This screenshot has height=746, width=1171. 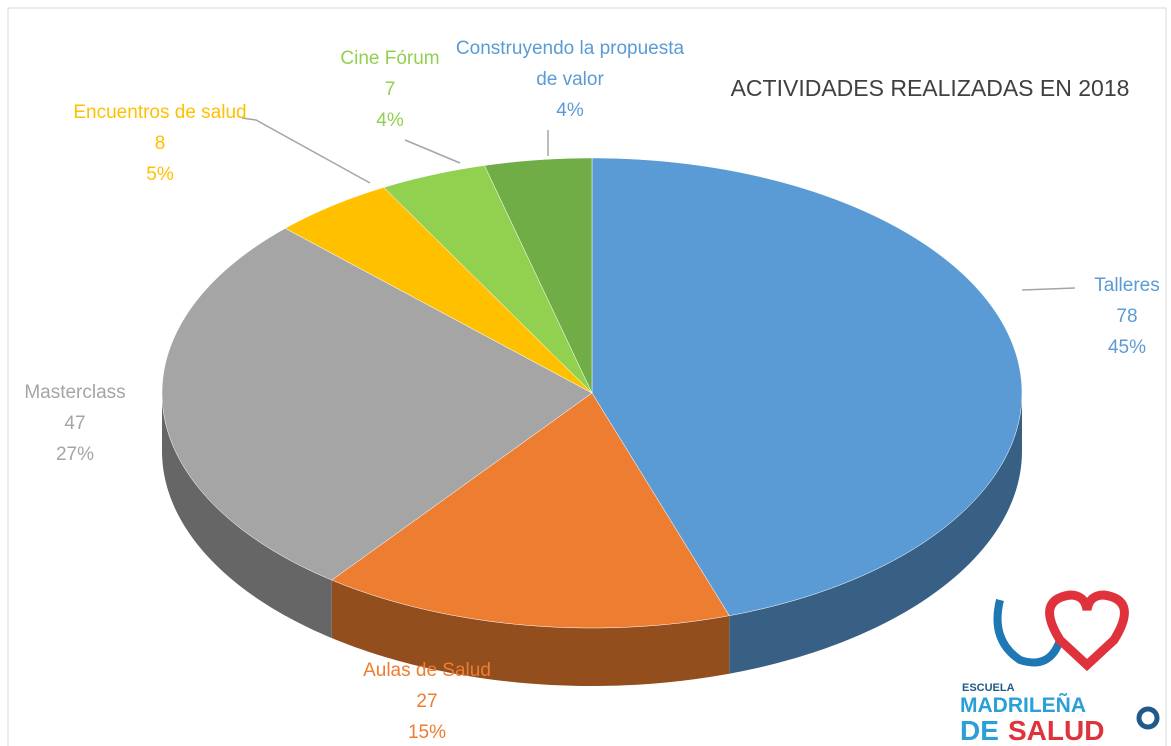 I want to click on label-name: Talleres, so click(x=1127, y=285).